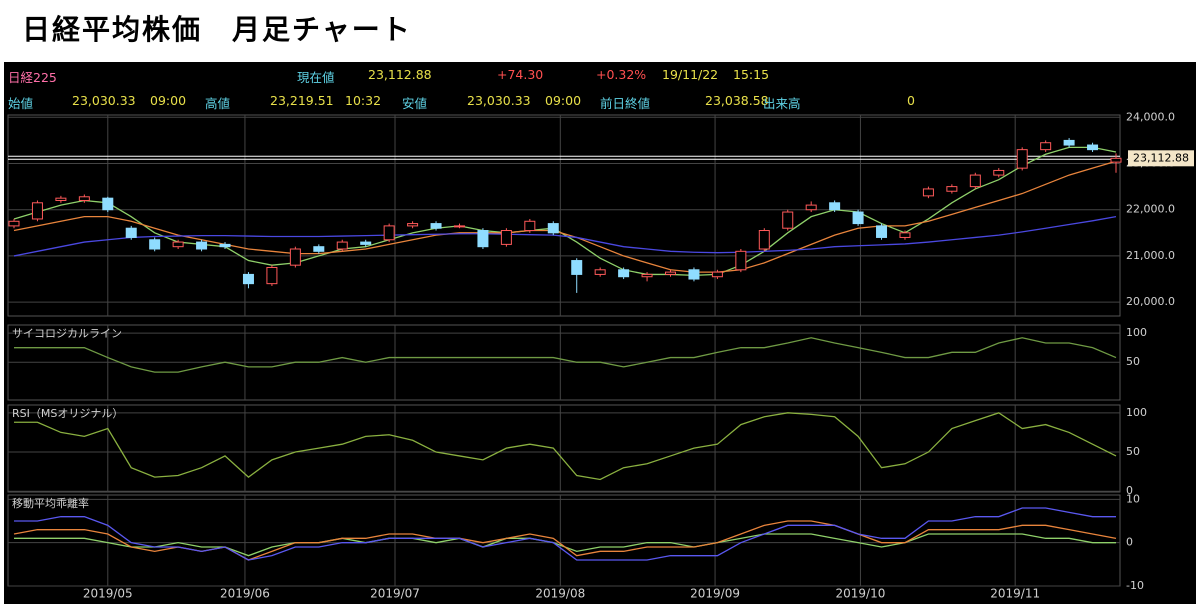 This screenshot has width=1200, height=604. What do you see at coordinates (751, 74) in the screenshot?
I see `time: 15:15` at bounding box center [751, 74].